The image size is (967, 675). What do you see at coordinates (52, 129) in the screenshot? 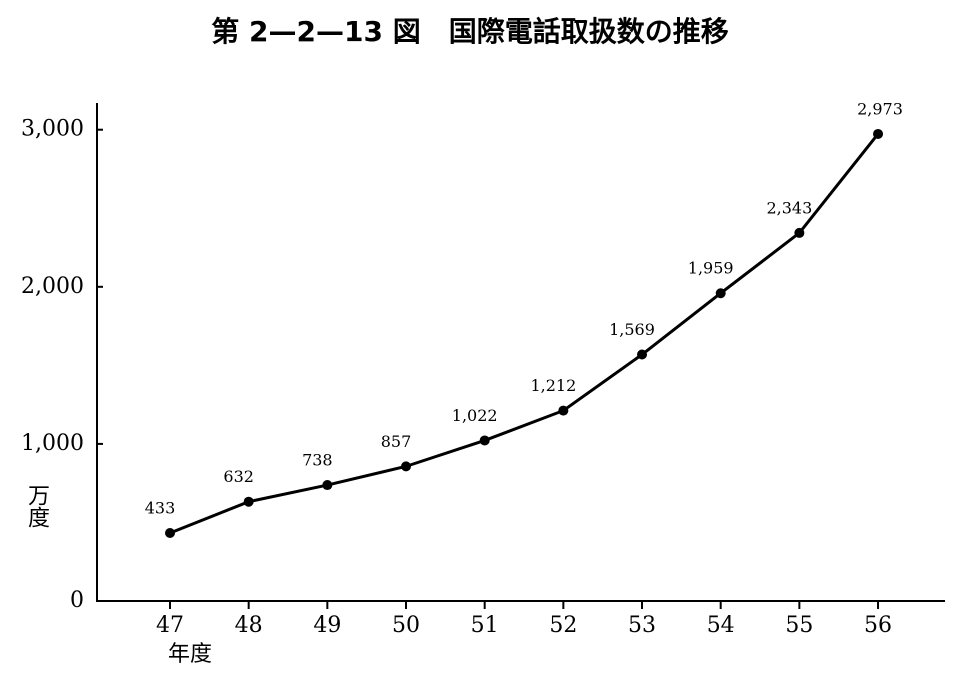
I see `y-tick-label: 3,000` at bounding box center [52, 129].